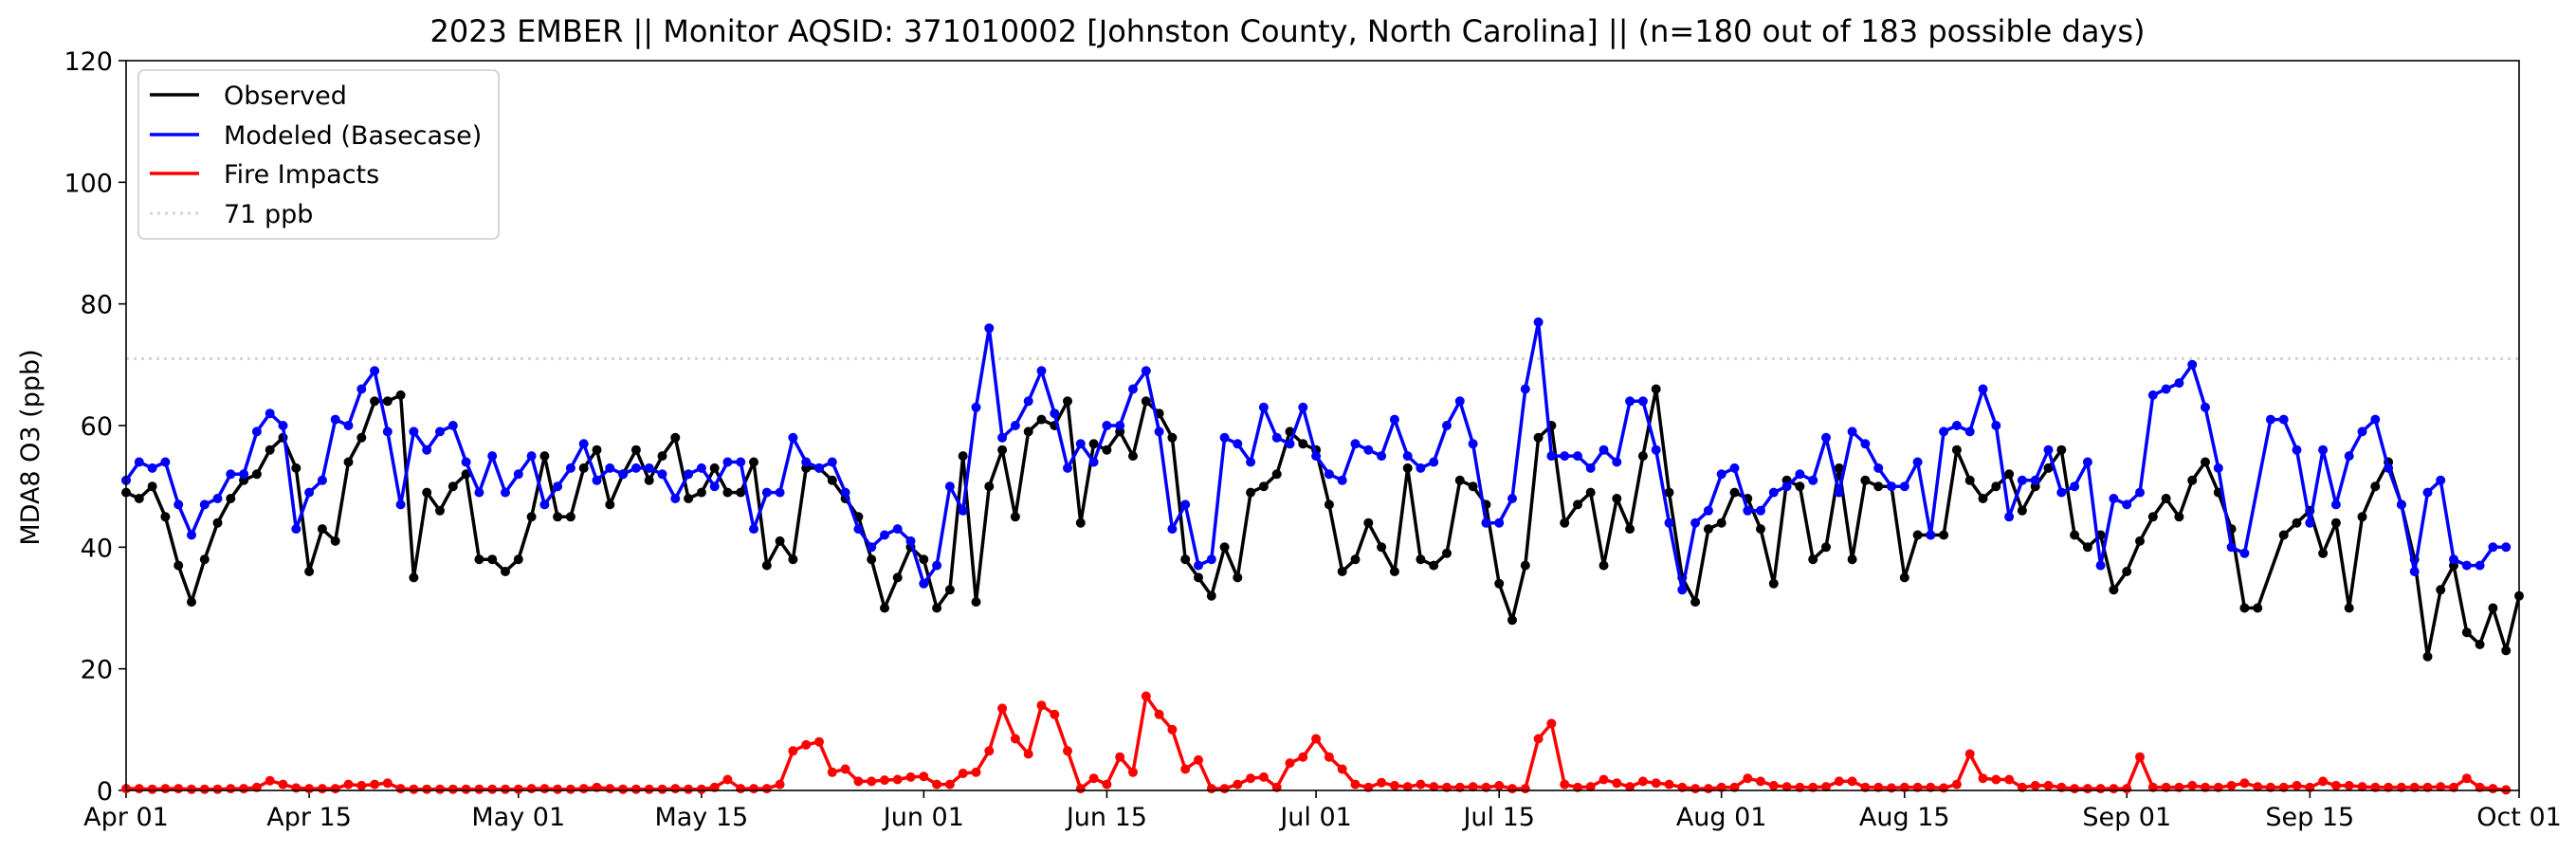 This screenshot has width=2576, height=853. I want to click on x-tick-label: Aug 15, so click(1904, 817).